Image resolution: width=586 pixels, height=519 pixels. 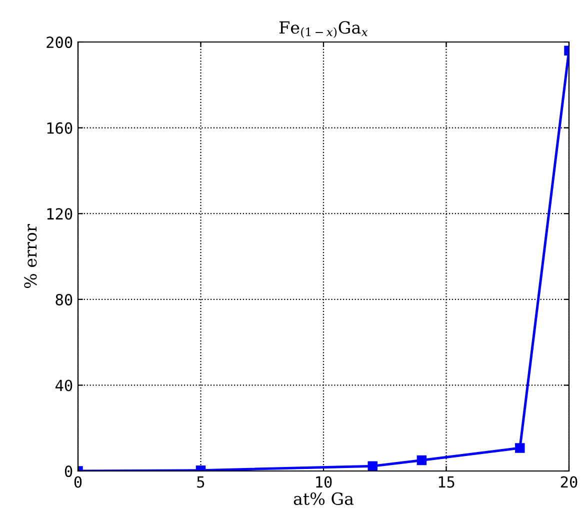 What do you see at coordinates (200, 482) in the screenshot?
I see `x-tick-label: 5` at bounding box center [200, 482].